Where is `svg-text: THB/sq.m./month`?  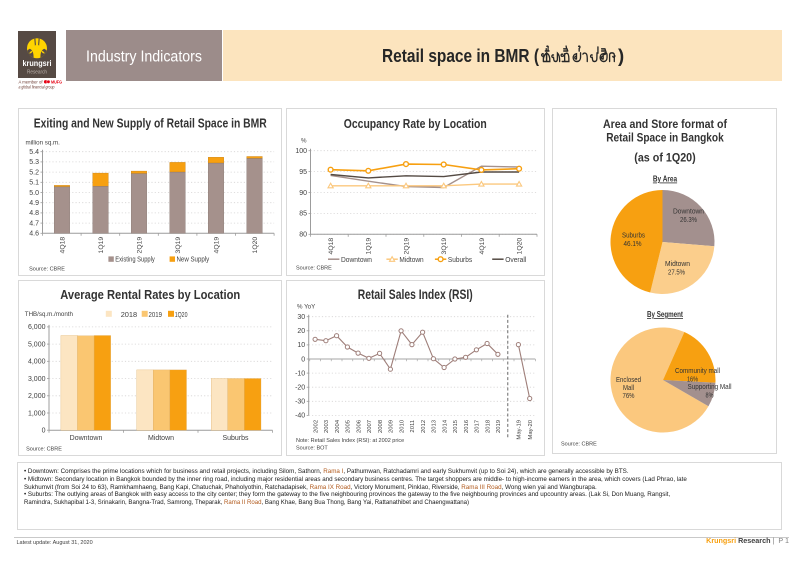 svg-text: THB/sq.m./month is located at coordinates (48, 314).